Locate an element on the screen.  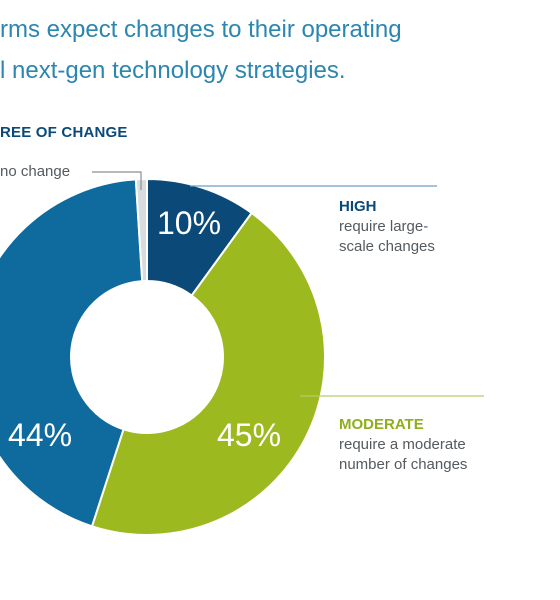
value-label-high: 10% is located at coordinates (189, 223).